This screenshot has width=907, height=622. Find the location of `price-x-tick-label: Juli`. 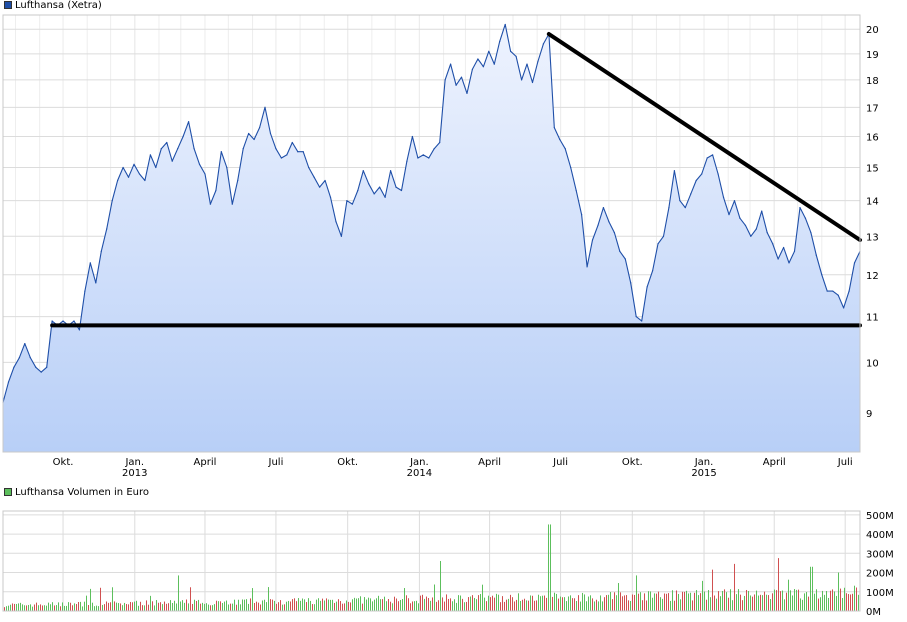

price-x-tick-label: Juli is located at coordinates (845, 462).